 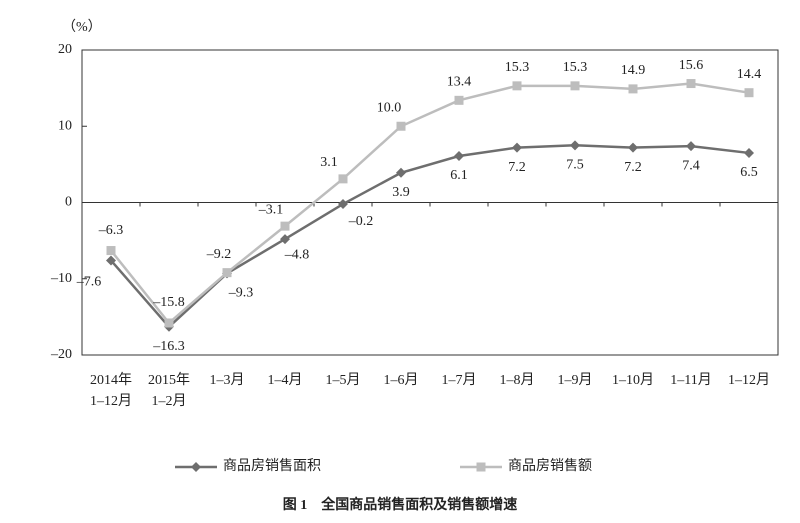 I want to click on data-label: –0.2, so click(x=361, y=221).